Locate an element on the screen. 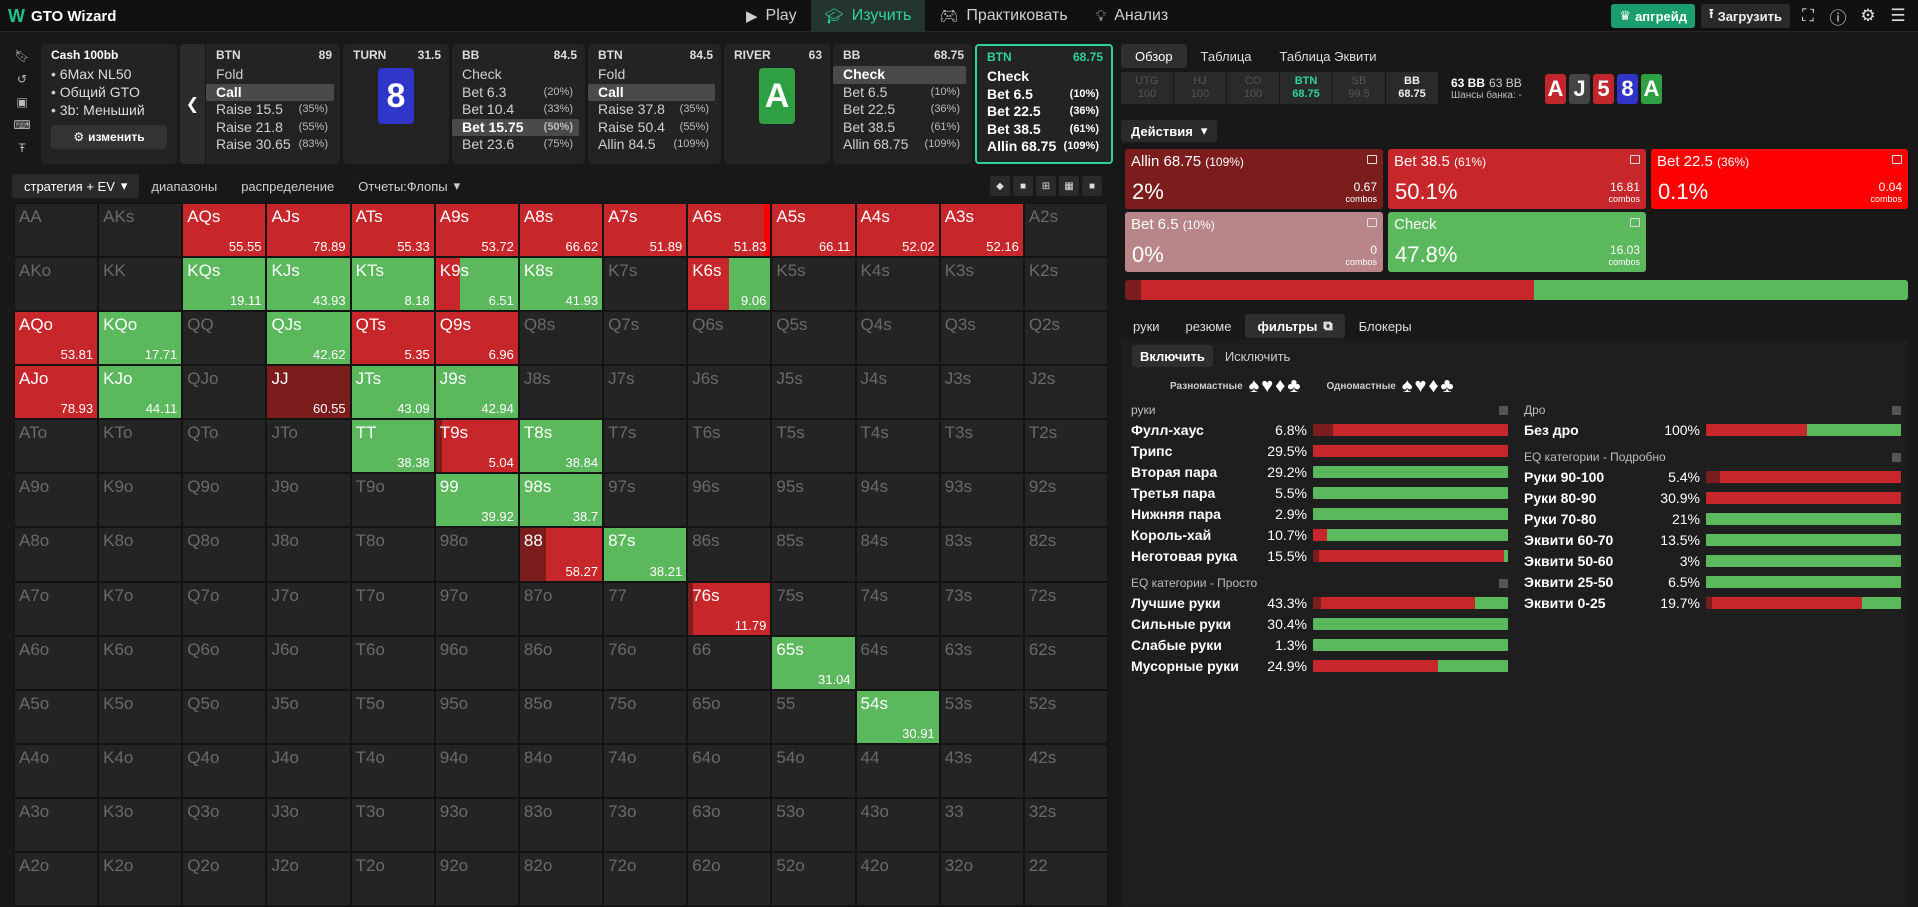 The height and width of the screenshot is (907, 1918). hand-cell-k5s: K5s is located at coordinates (813, 284).